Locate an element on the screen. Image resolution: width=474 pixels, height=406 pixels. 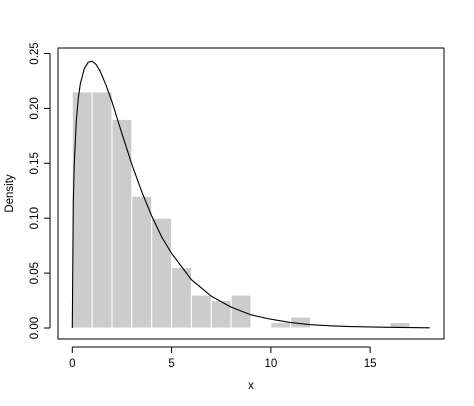
x-tick-label: 0 is located at coordinates (72, 364).